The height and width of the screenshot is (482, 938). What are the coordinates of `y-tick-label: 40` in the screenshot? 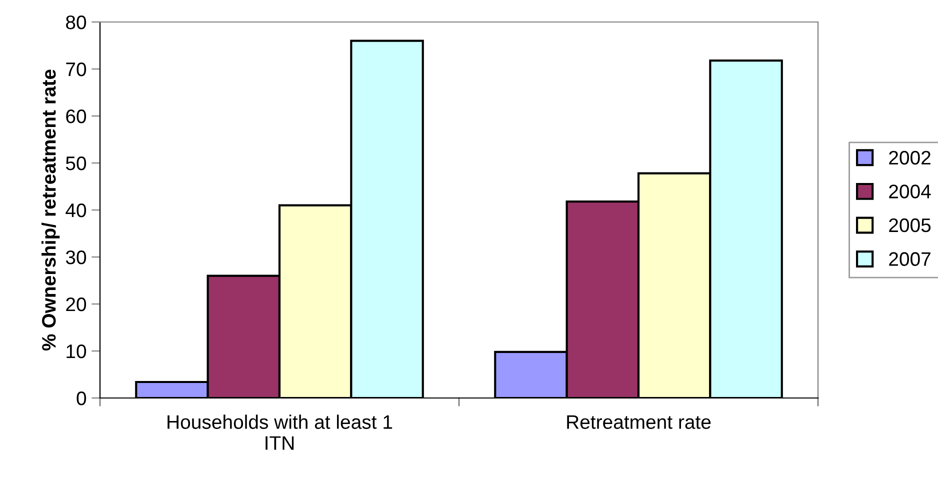 It's located at (76, 210).